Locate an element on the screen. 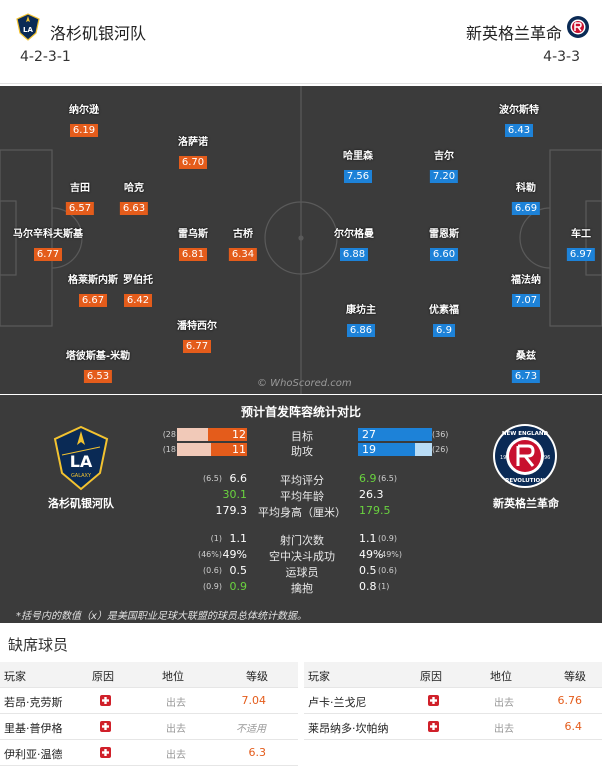 The image size is (602, 772). missing-player-grade: 不适用 is located at coordinates (251, 729).